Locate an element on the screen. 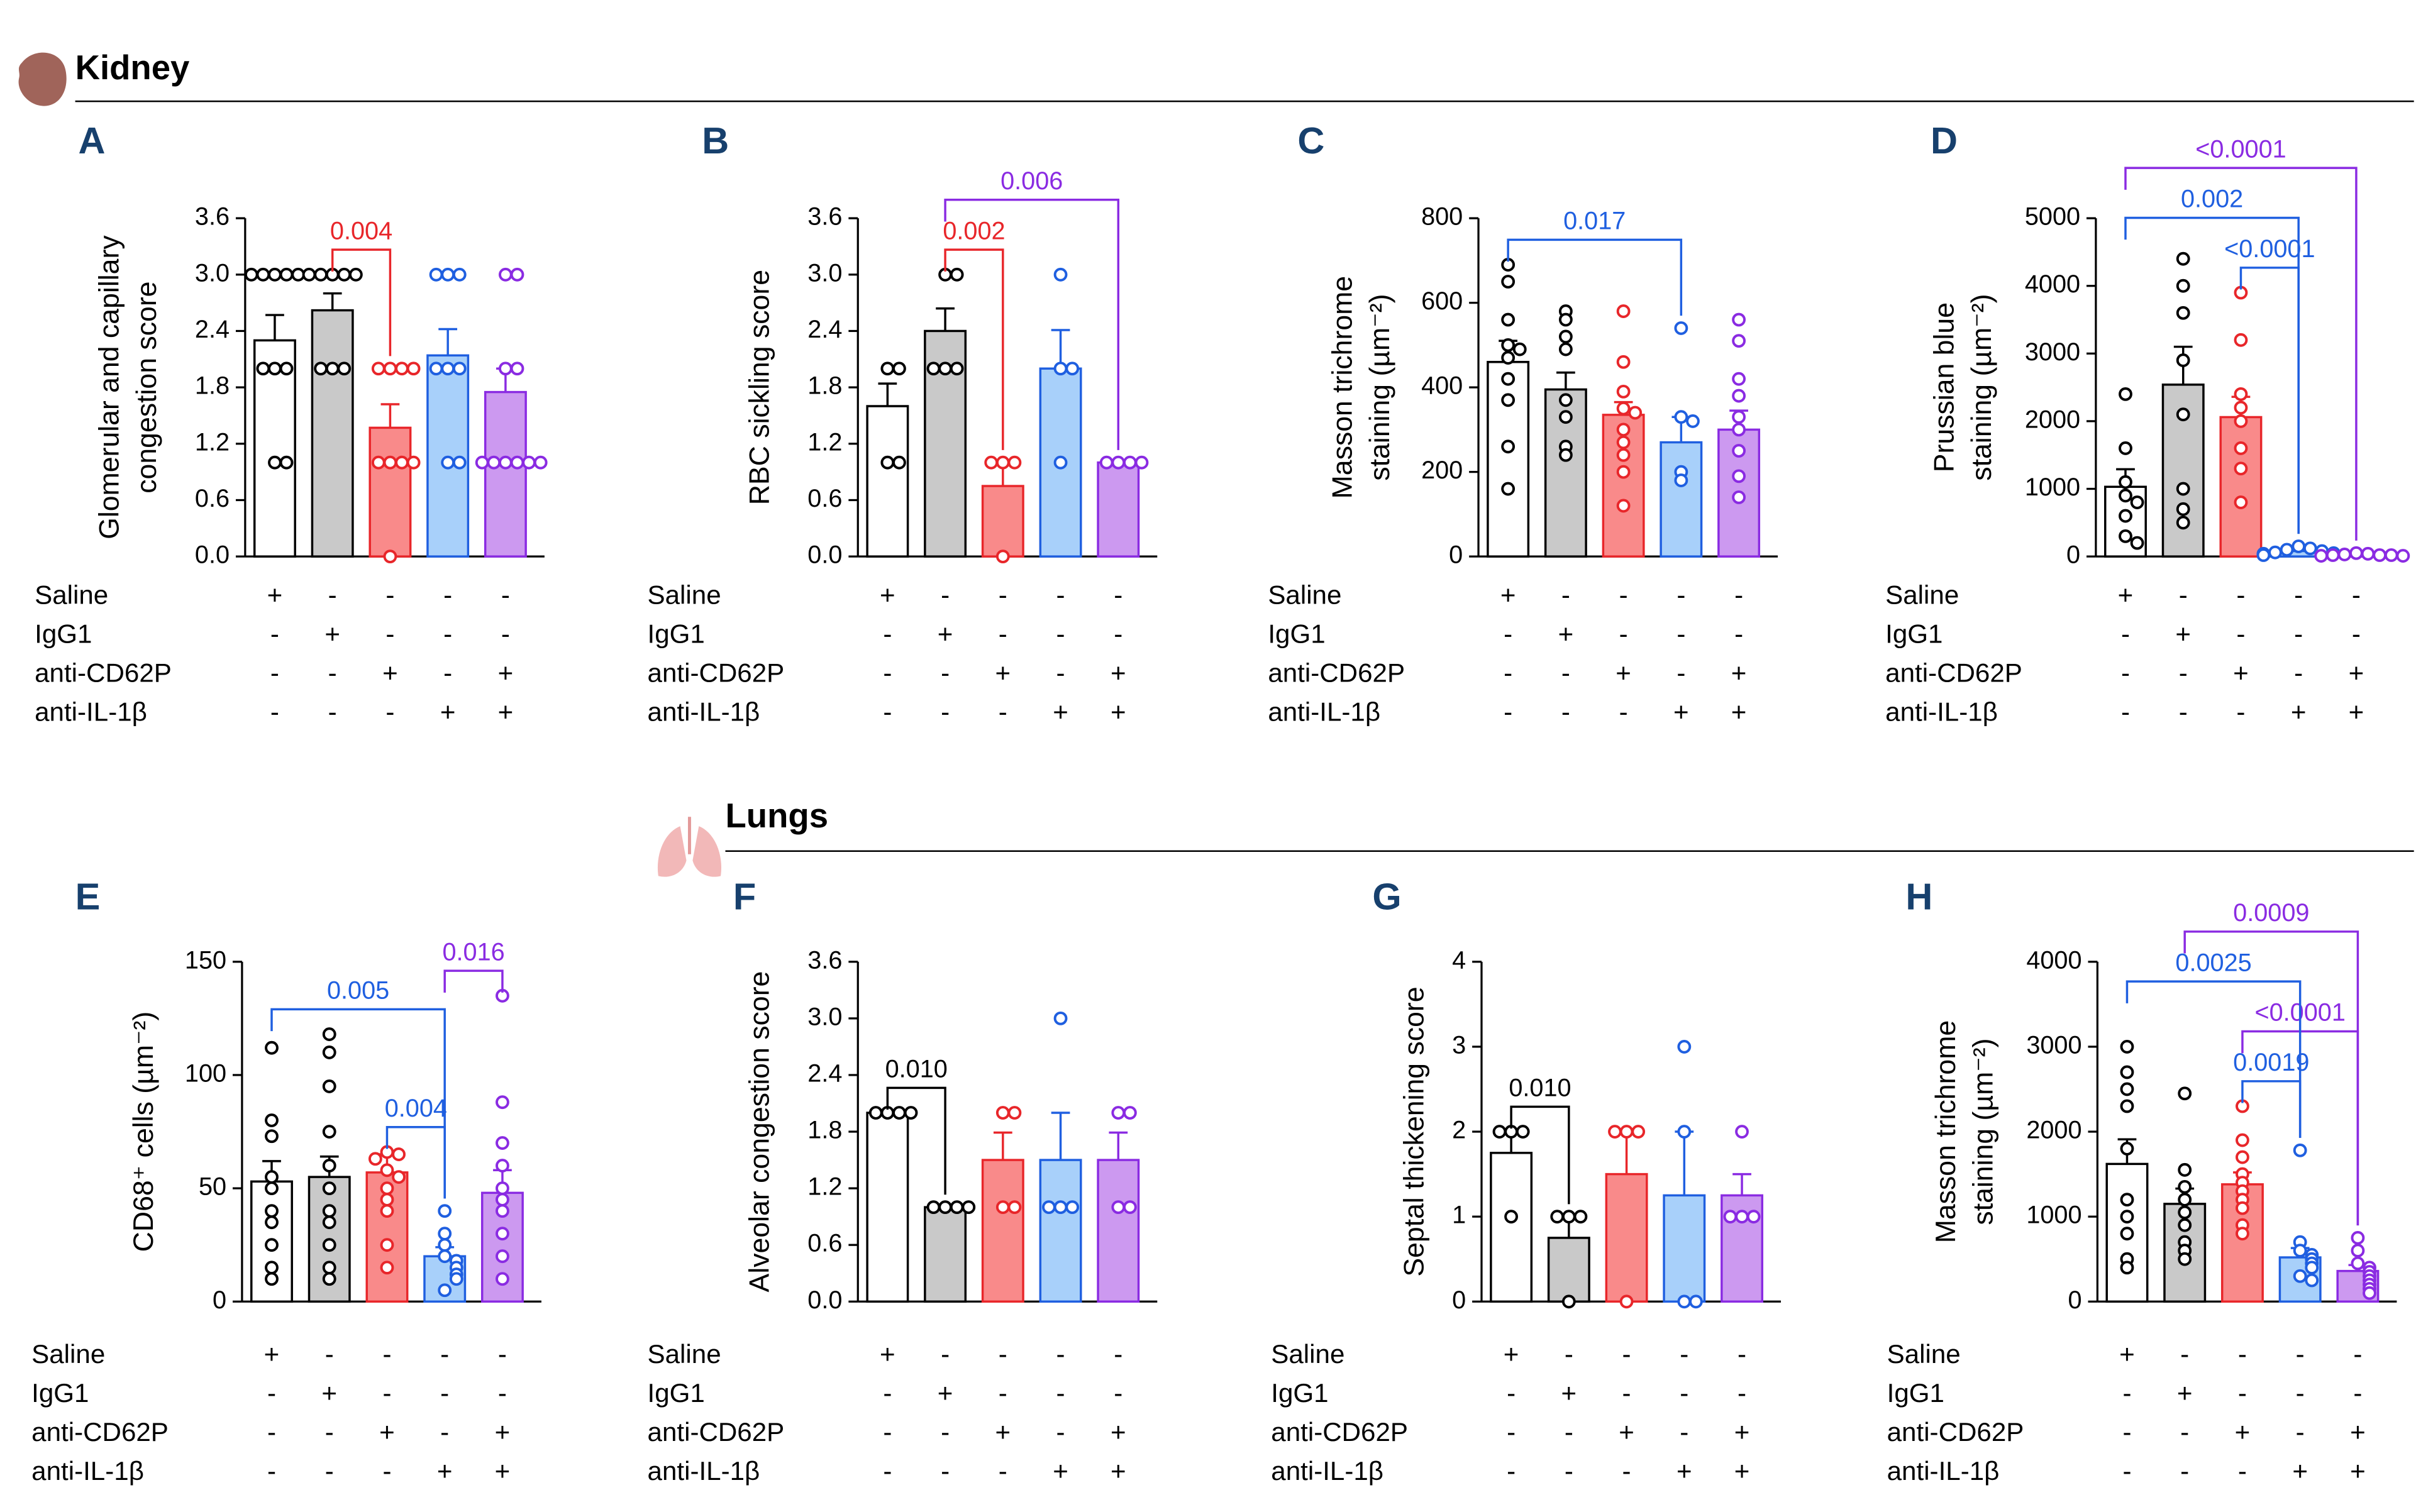  p-value-label: 0.002 is located at coordinates (974, 231).